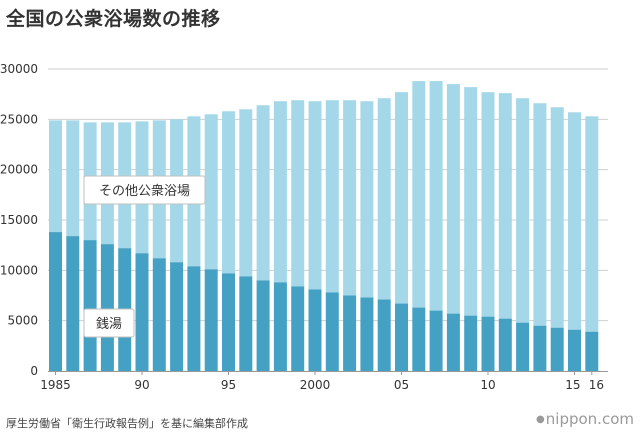 The height and width of the screenshot is (434, 640). Describe the element at coordinates (280, 192) in the screenshot. I see `bar-other-1998` at that location.